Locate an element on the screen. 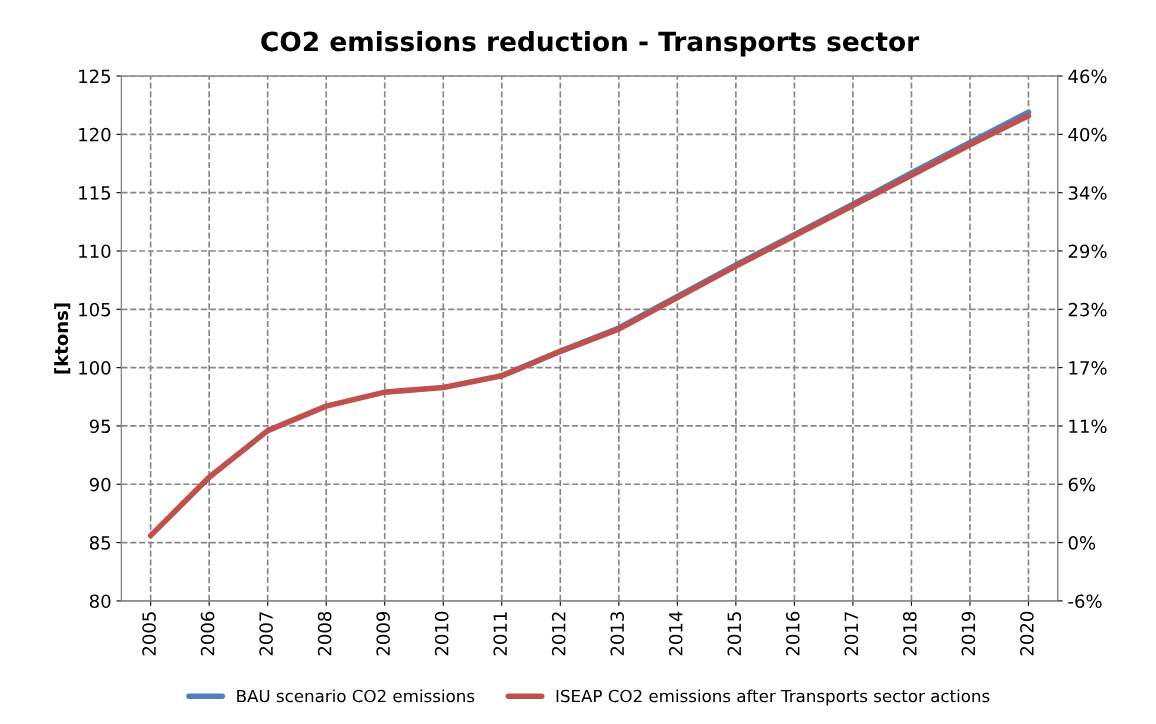 Image resolution: width=1156 pixels, height=724 pixels. x-tick-label: 2011 is located at coordinates (500, 634).